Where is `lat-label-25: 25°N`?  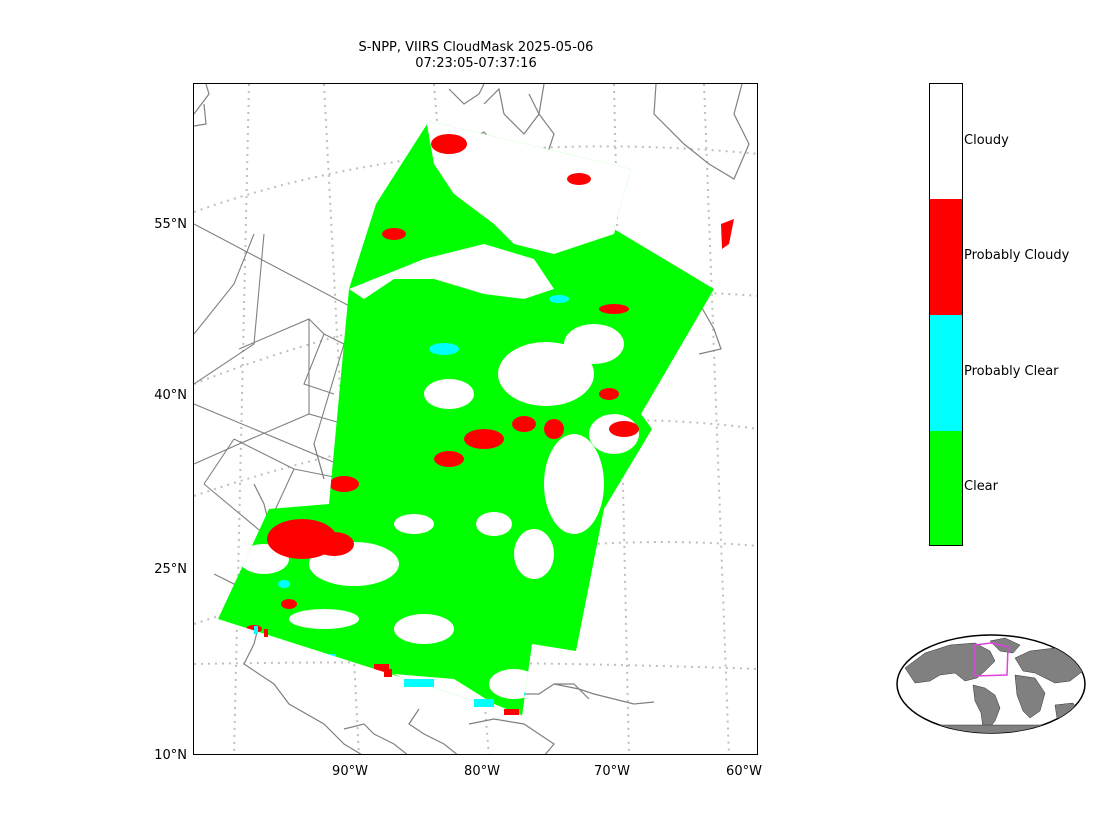
lat-label-25: 25°N is located at coordinates (170, 569).